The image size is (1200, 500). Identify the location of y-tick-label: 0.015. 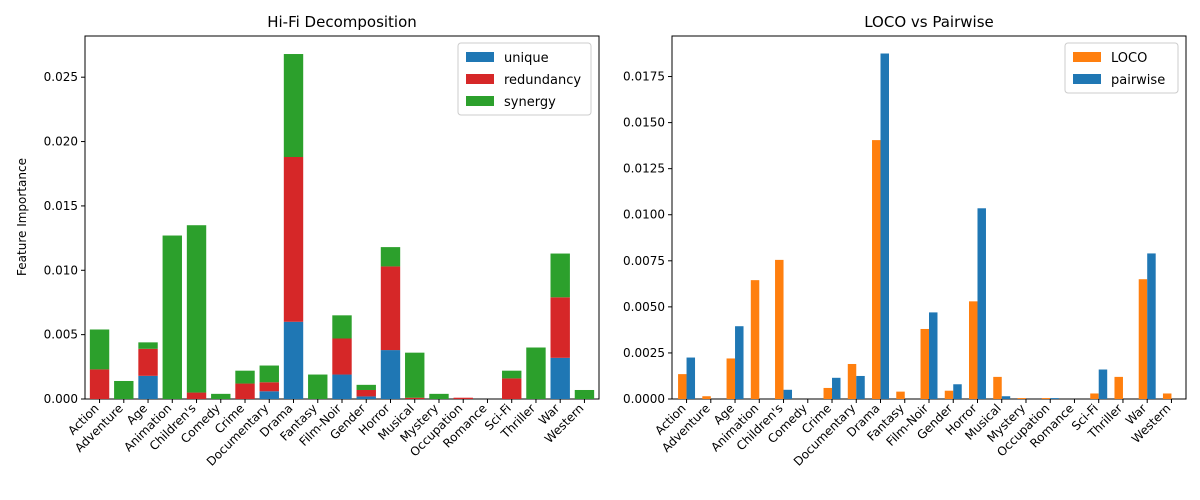
(61, 206).